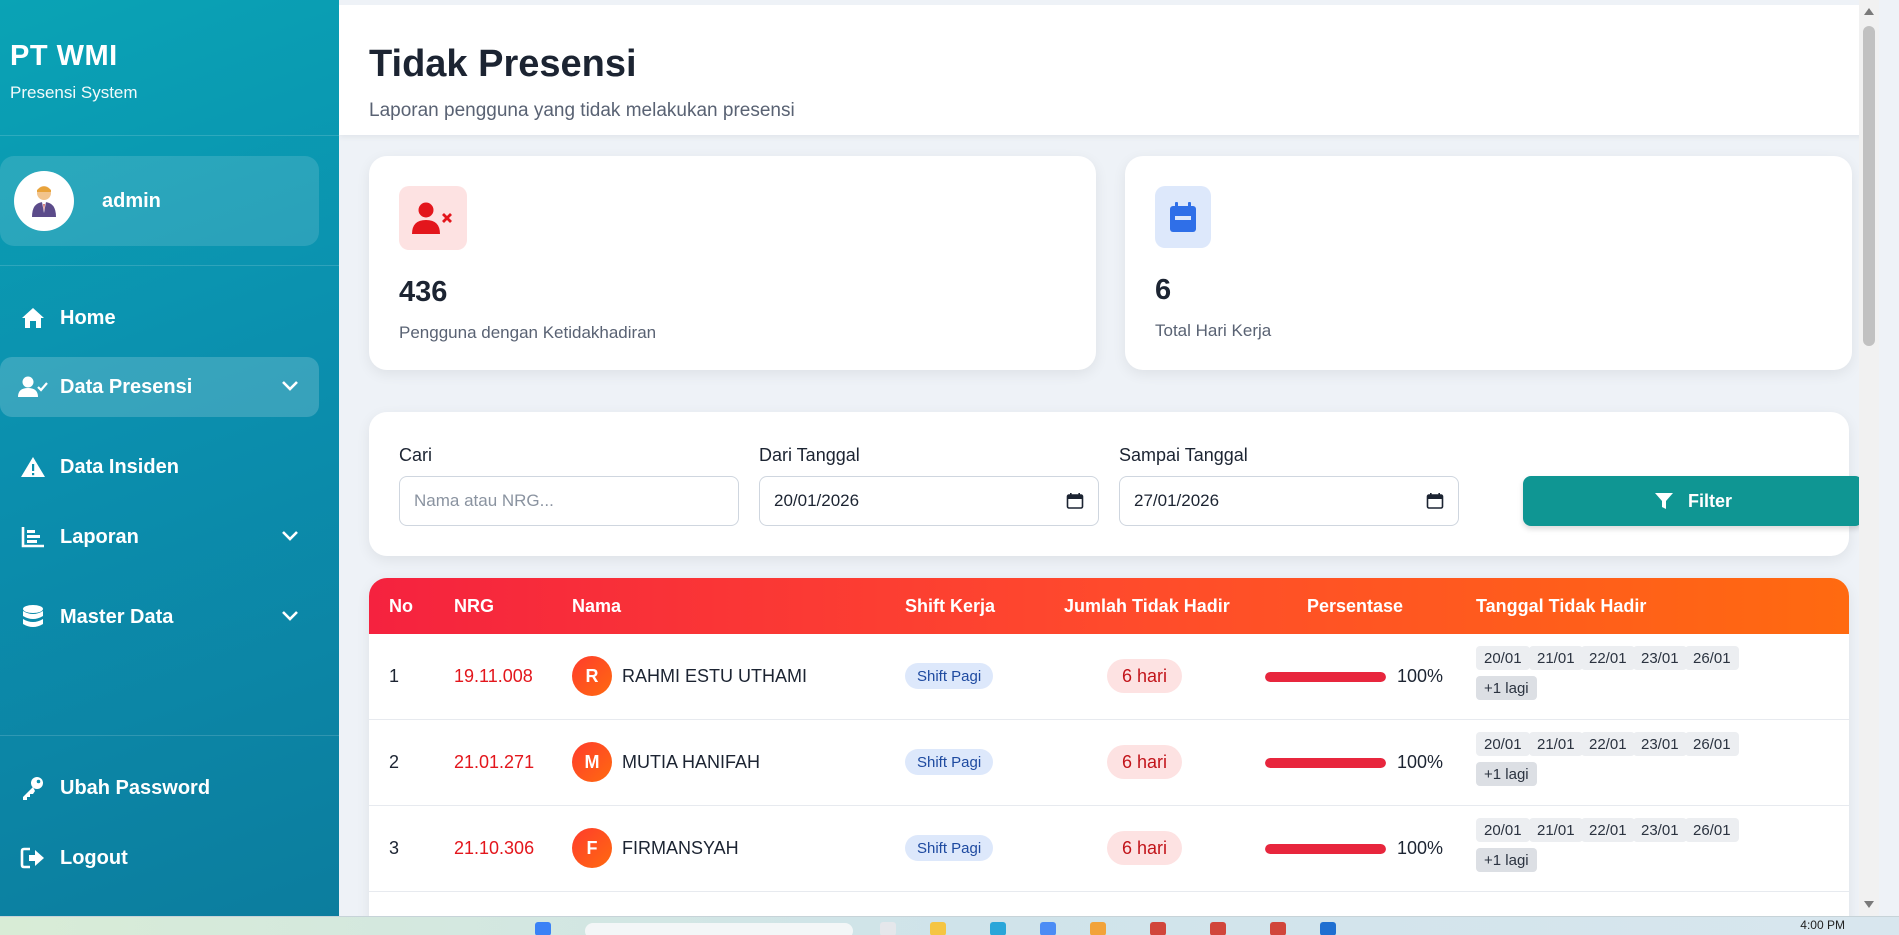 This screenshot has width=1899, height=935. What do you see at coordinates (135, 787) in the screenshot?
I see `sidebar-item-label: Ubah Password` at bounding box center [135, 787].